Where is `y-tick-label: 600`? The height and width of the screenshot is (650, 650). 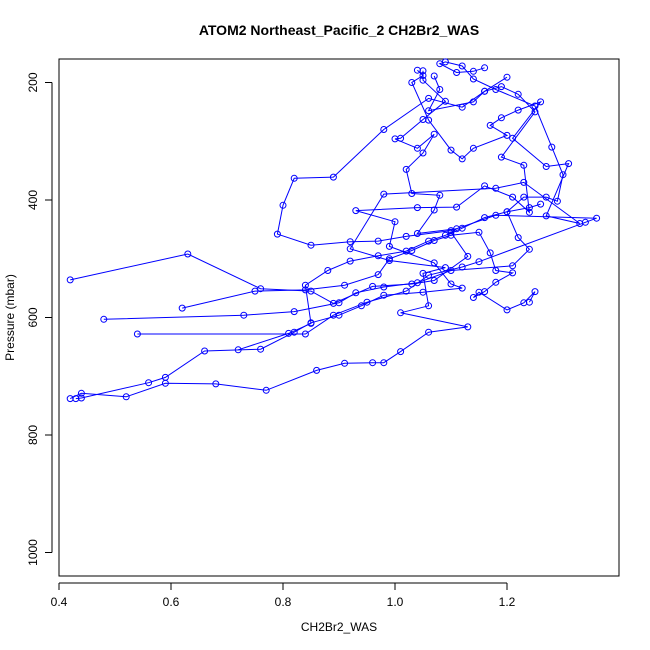 y-tick-label: 600 is located at coordinates (33, 317).